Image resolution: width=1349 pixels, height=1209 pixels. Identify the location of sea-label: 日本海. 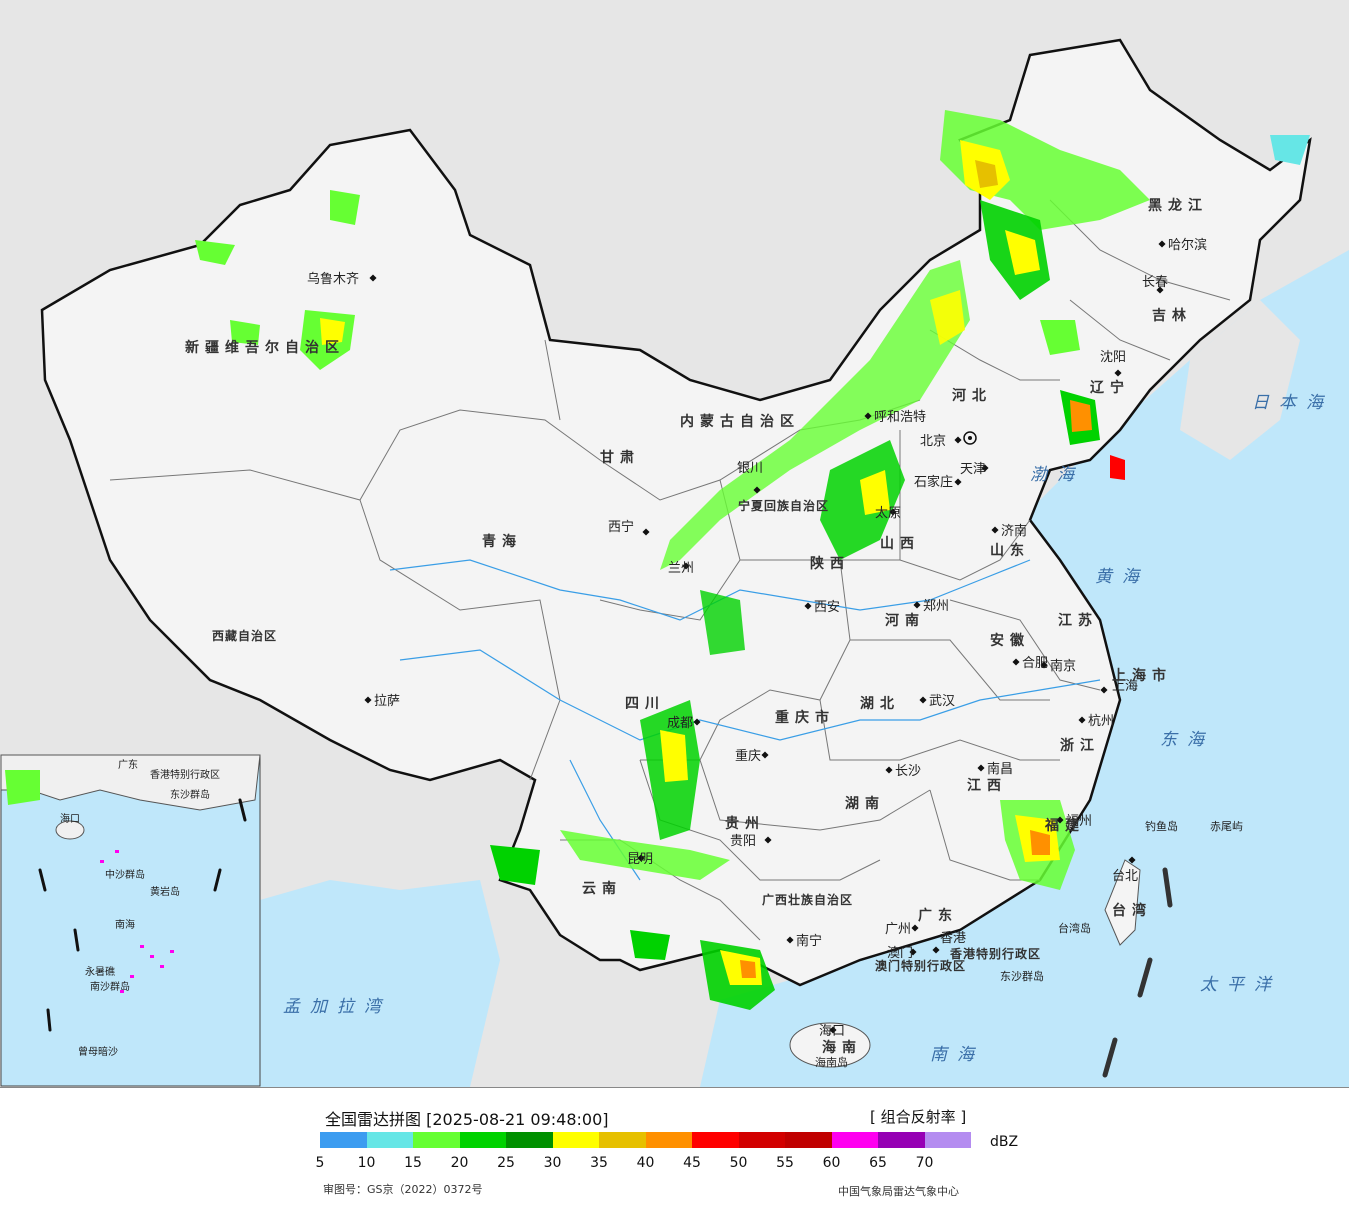
(1292, 403).